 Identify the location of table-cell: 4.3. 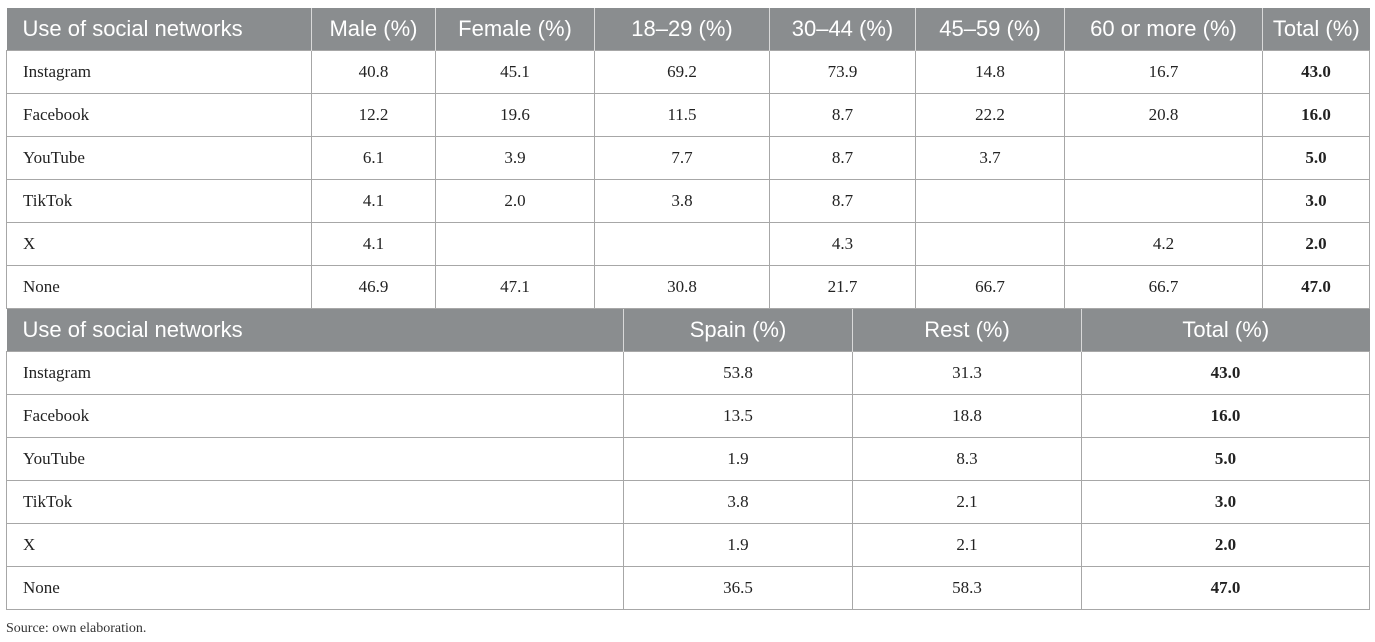
(842, 244).